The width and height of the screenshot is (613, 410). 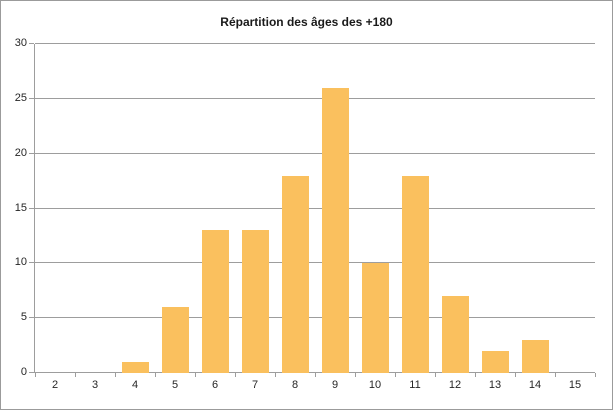 What do you see at coordinates (495, 385) in the screenshot?
I see `x-axis-label: 13` at bounding box center [495, 385].